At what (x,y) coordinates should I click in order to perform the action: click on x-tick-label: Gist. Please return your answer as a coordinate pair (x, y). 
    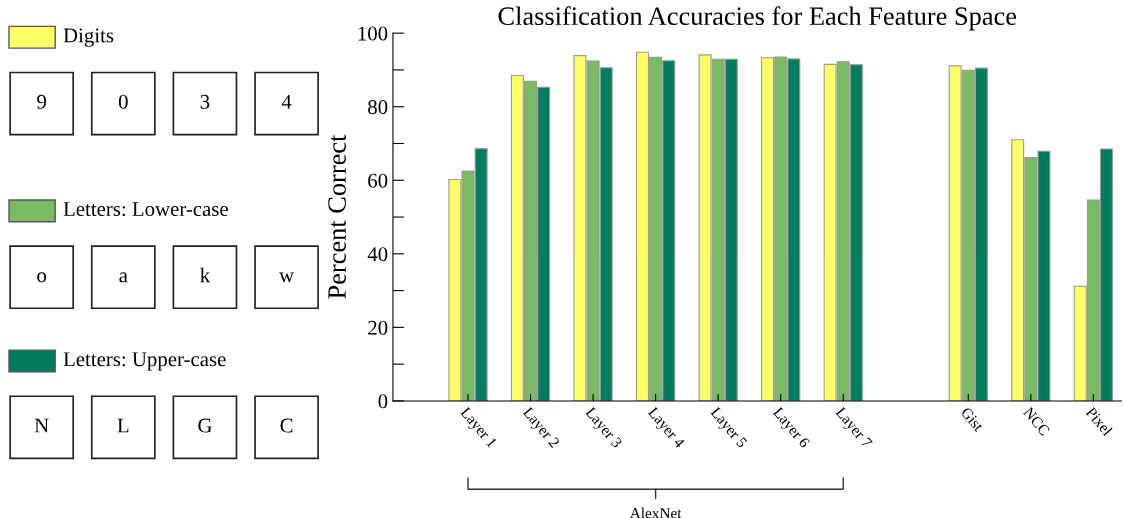
    Looking at the image, I should click on (972, 419).